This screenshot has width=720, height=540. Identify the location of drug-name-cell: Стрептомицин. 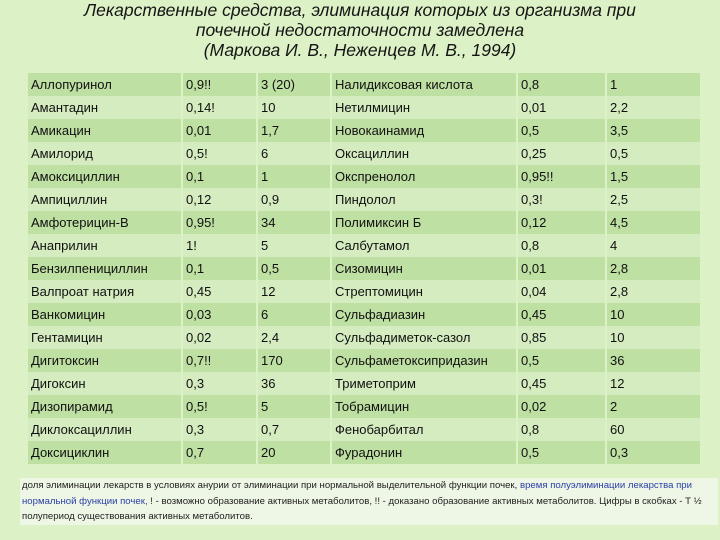
(423, 291).